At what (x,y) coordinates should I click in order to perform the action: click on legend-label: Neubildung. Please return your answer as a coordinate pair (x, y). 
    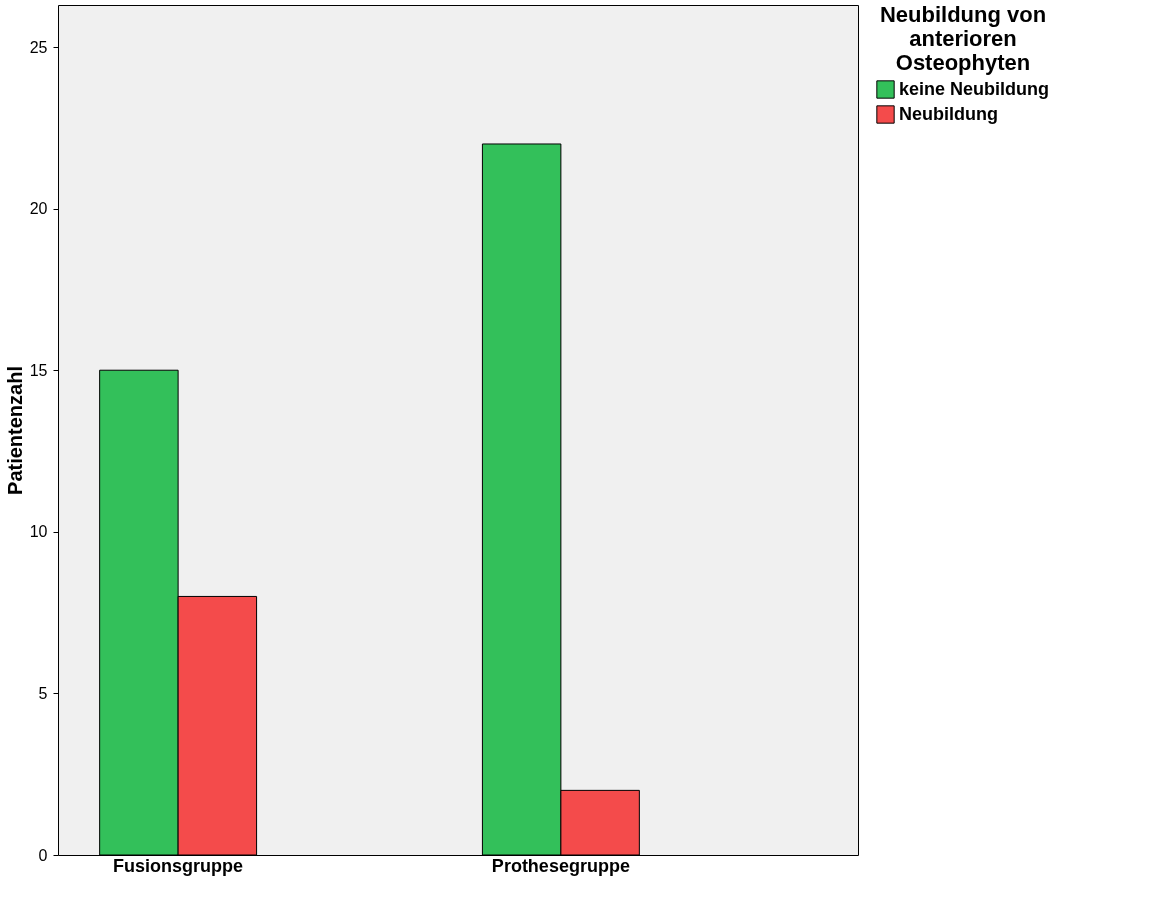
    Looking at the image, I should click on (948, 113).